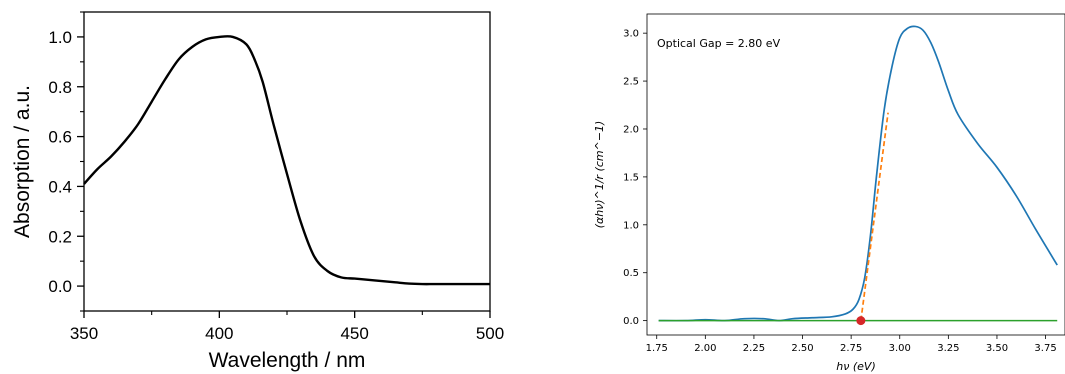 This screenshot has width=1065, height=374. I want to click on optical-gap-annotation: Optical Gap = 2.80 eV, so click(719, 43).